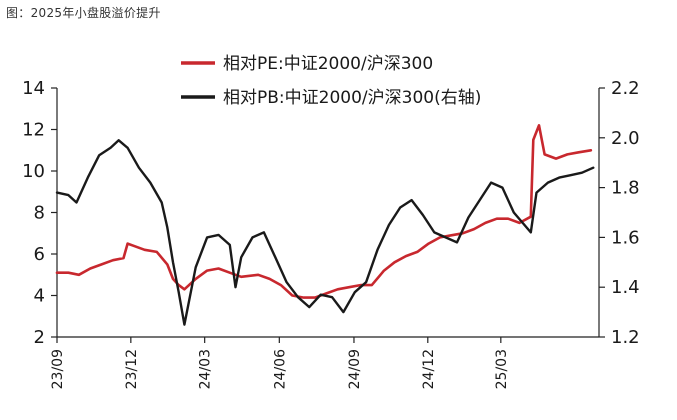  I want to click on x-tick-label: 24/06, so click(280, 369).